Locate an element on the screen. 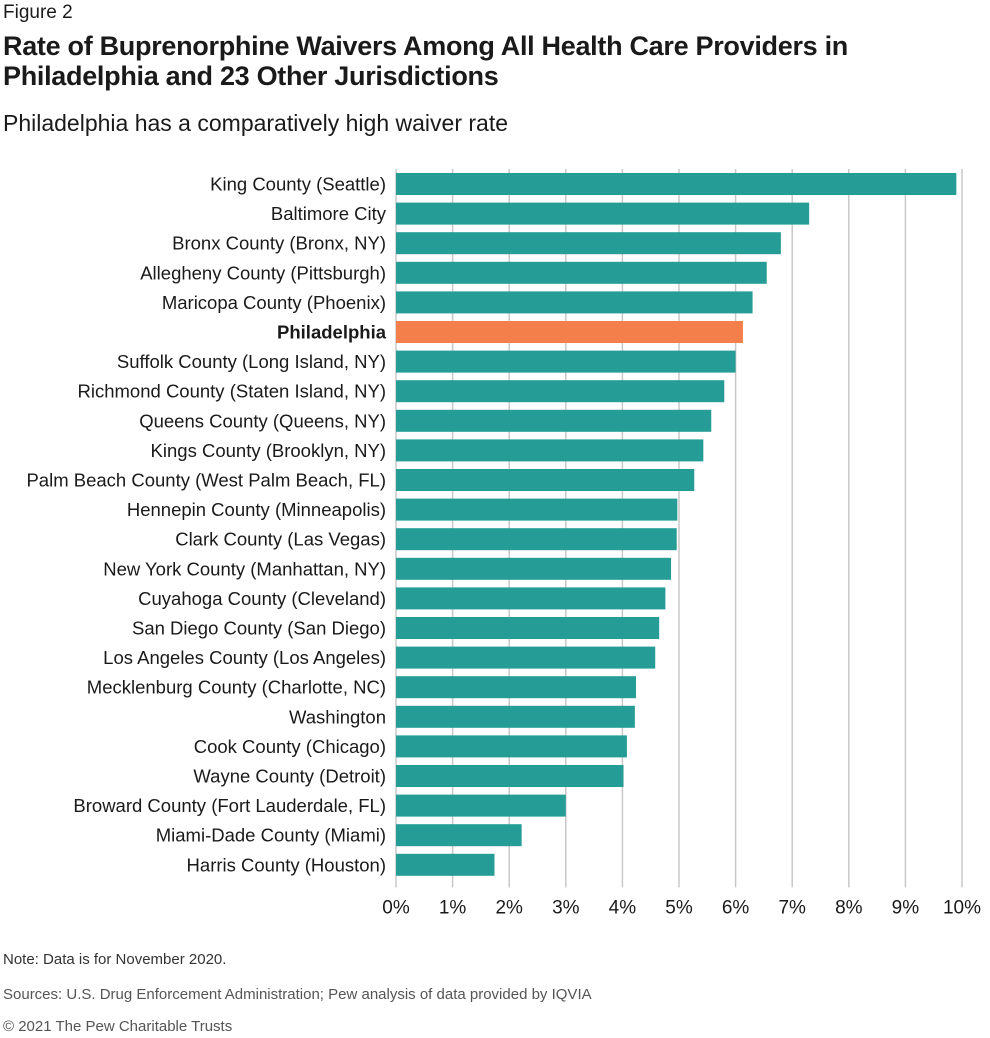  x-tick-label: 9% is located at coordinates (906, 907).